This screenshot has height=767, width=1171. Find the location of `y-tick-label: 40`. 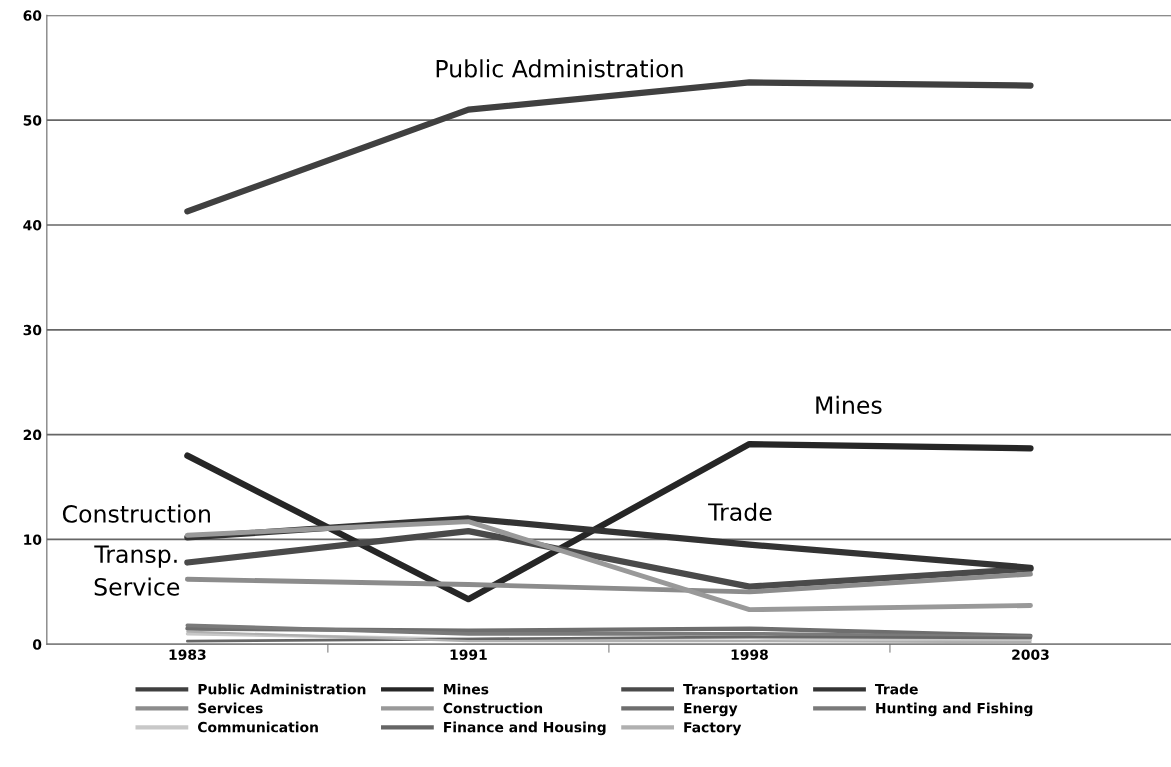

y-tick-label: 40 is located at coordinates (32, 225).